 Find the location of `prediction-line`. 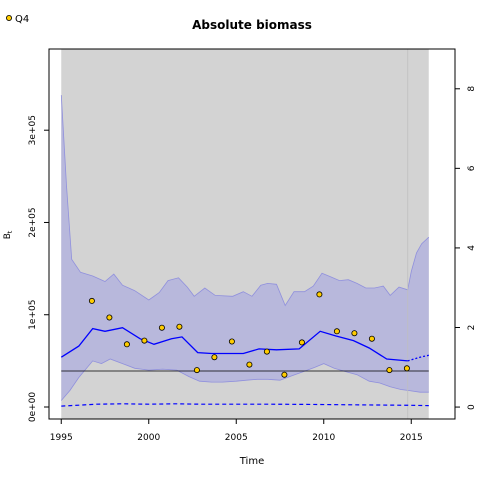

prediction-line is located at coordinates (418, 358).